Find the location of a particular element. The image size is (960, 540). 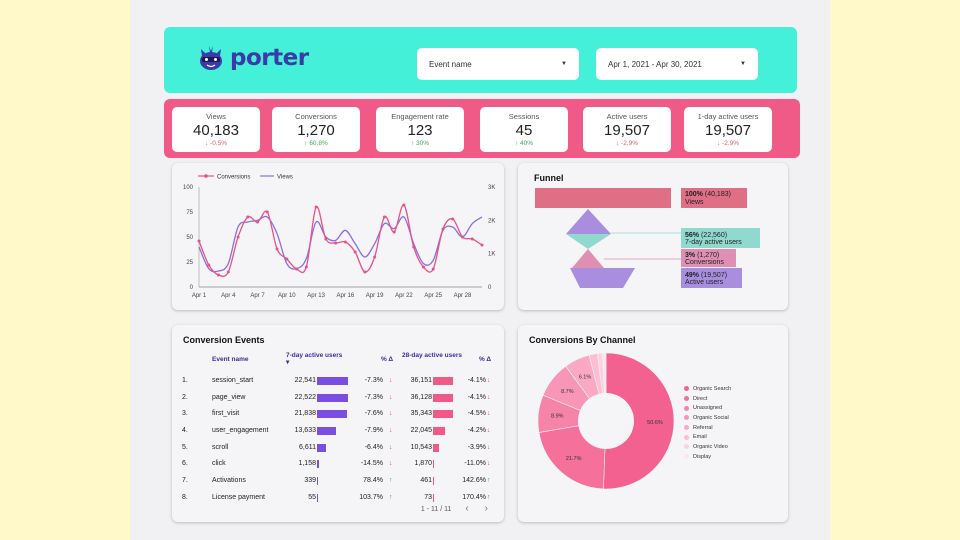

svg-text: 49% (19,507) is located at coordinates (706, 275).